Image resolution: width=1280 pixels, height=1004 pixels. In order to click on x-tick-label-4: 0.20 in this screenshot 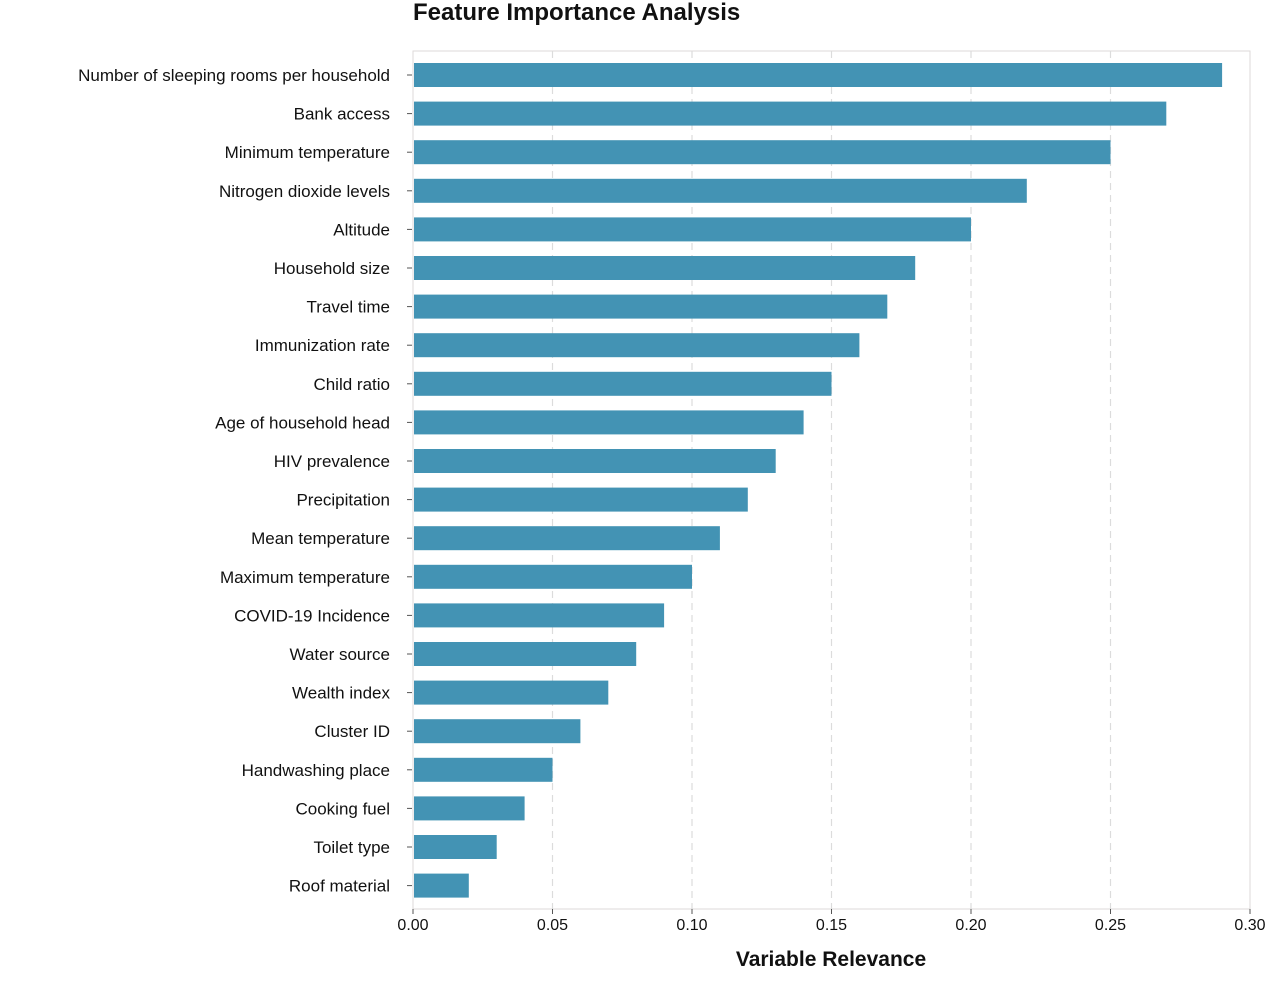, I will do `click(970, 925)`.